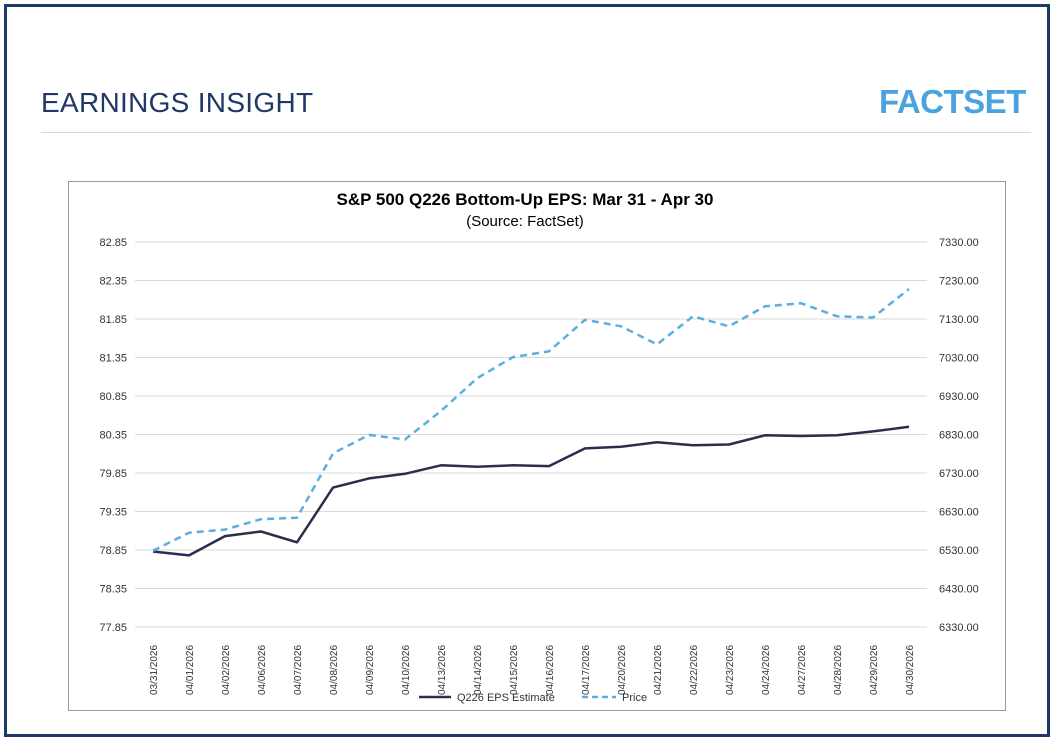  What do you see at coordinates (910, 670) in the screenshot?
I see `x-tick-label: 04/30/2026` at bounding box center [910, 670].